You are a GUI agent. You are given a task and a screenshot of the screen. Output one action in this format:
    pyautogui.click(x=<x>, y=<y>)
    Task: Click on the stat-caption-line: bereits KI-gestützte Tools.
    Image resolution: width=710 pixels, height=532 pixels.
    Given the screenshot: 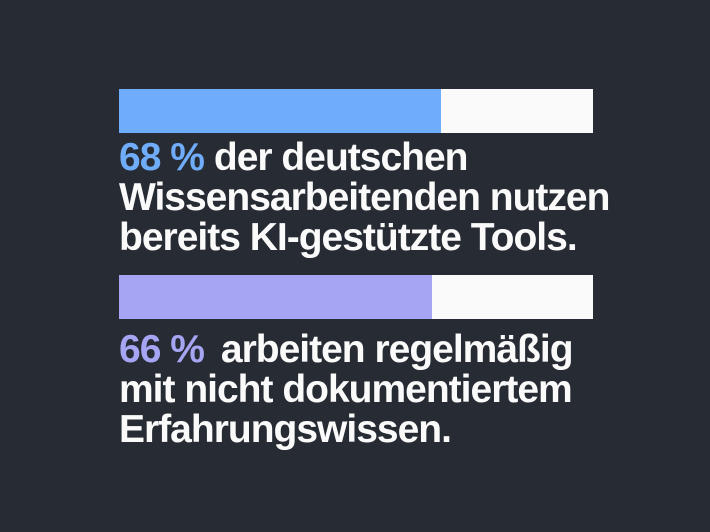 What is the action you would take?
    pyautogui.click(x=348, y=237)
    